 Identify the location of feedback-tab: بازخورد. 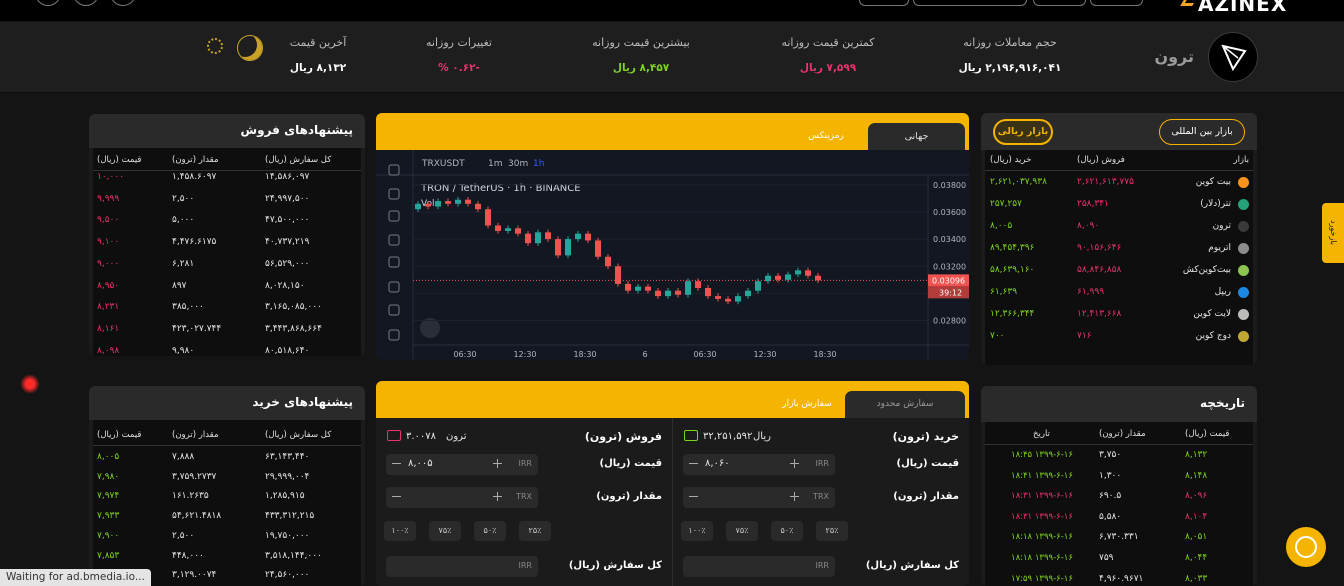
(1333, 233).